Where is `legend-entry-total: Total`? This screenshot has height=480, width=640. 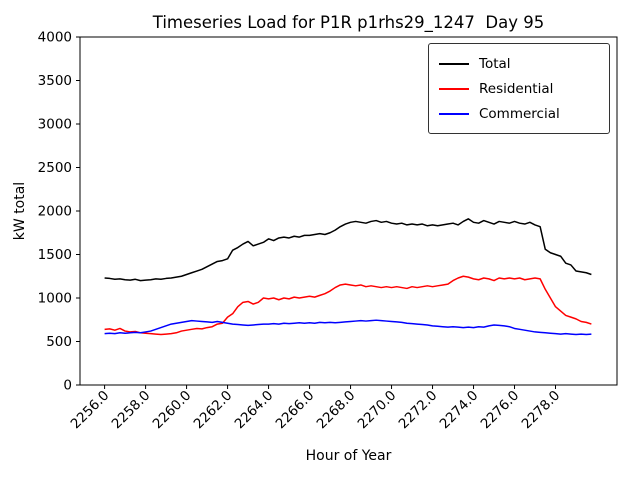
legend-entry-total: Total is located at coordinates (519, 63).